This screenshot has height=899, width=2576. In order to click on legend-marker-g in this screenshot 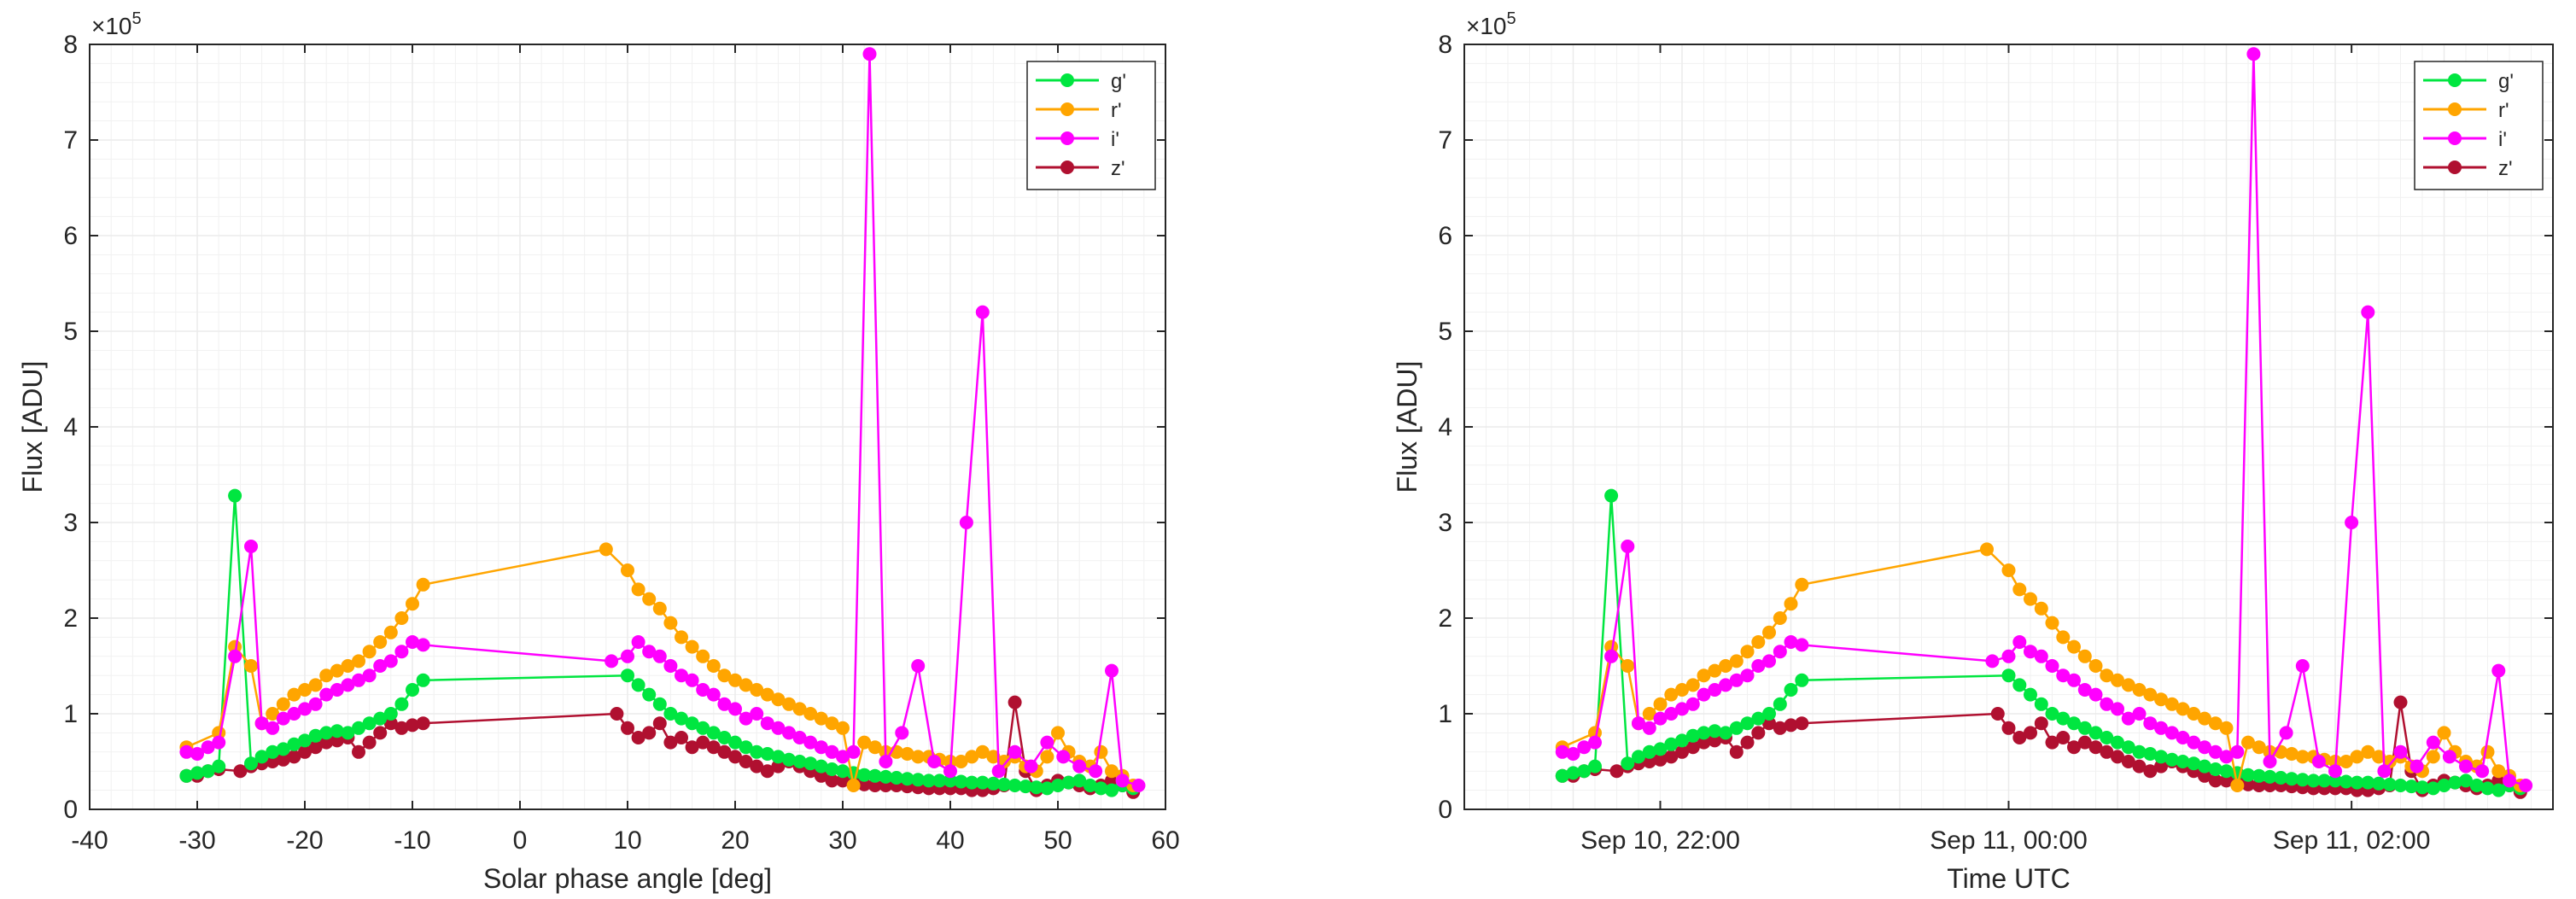, I will do `click(1067, 80)`.